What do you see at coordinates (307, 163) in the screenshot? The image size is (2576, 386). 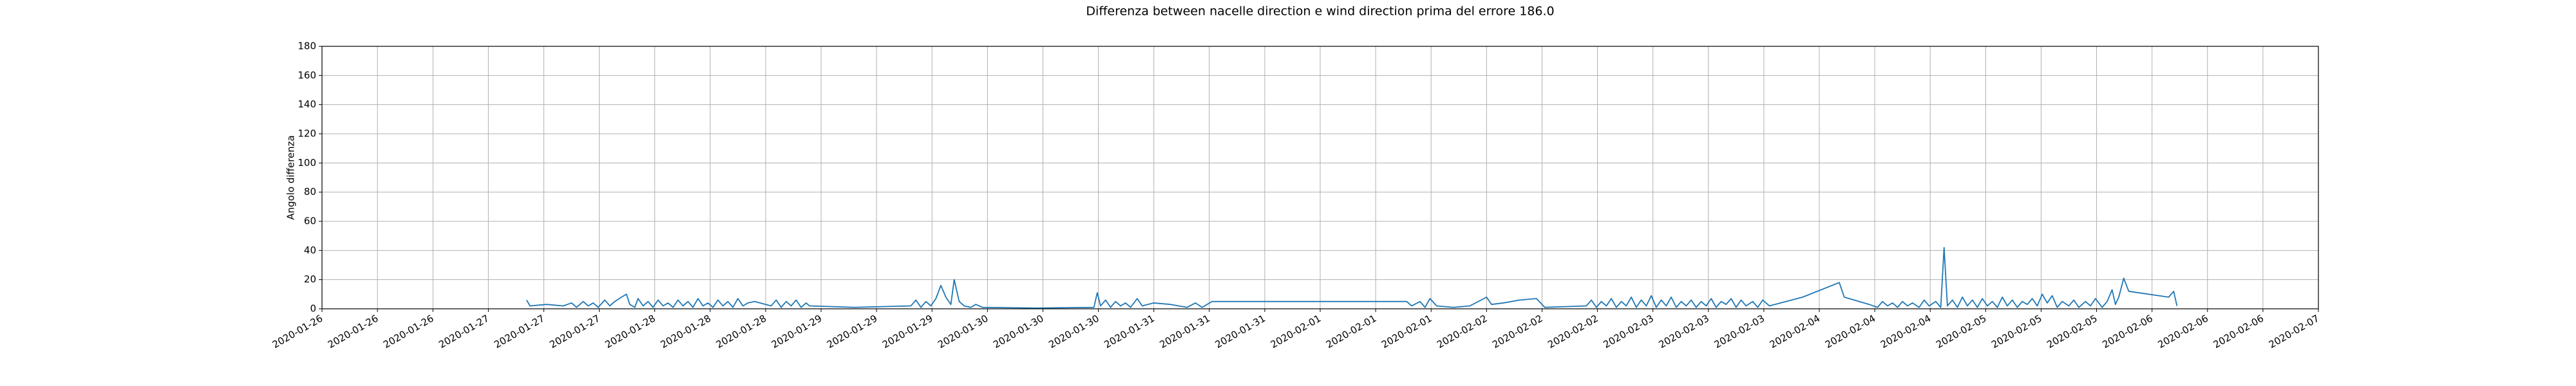 I see `y-tick-label: 100` at bounding box center [307, 163].